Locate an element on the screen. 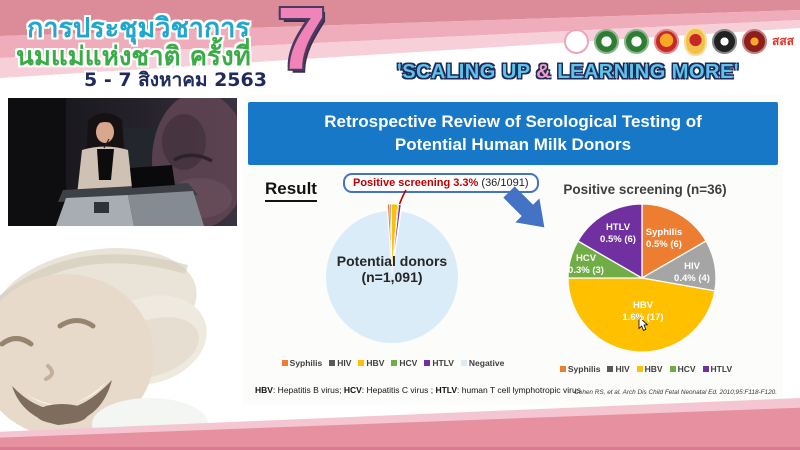 The height and width of the screenshot is (450, 800). pie-slice-syphilis is located at coordinates (674, 241).